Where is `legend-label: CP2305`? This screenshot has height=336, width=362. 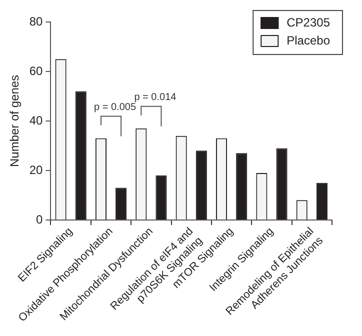
legend-label: CP2305 is located at coordinates (308, 22).